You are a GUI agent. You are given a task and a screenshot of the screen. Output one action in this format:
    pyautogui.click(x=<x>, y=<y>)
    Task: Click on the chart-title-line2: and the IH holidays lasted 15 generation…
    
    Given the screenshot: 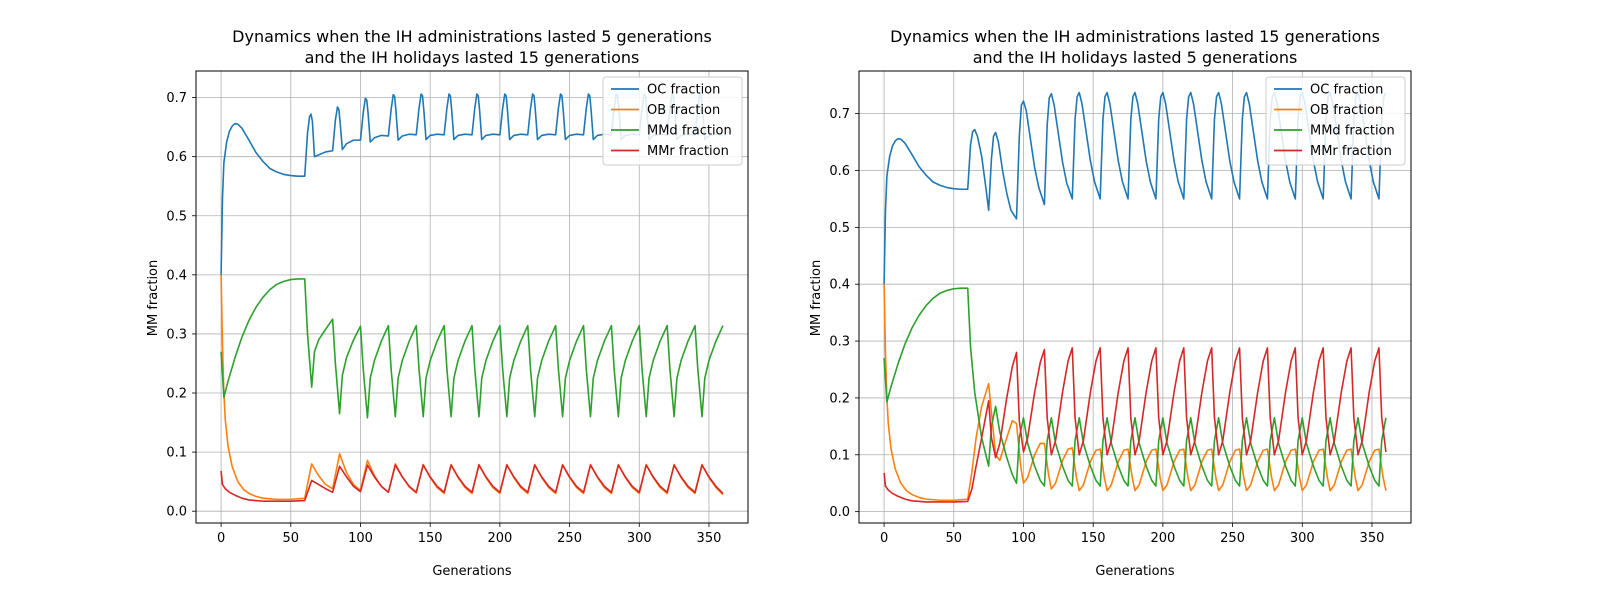 What is the action you would take?
    pyautogui.click(x=472, y=57)
    